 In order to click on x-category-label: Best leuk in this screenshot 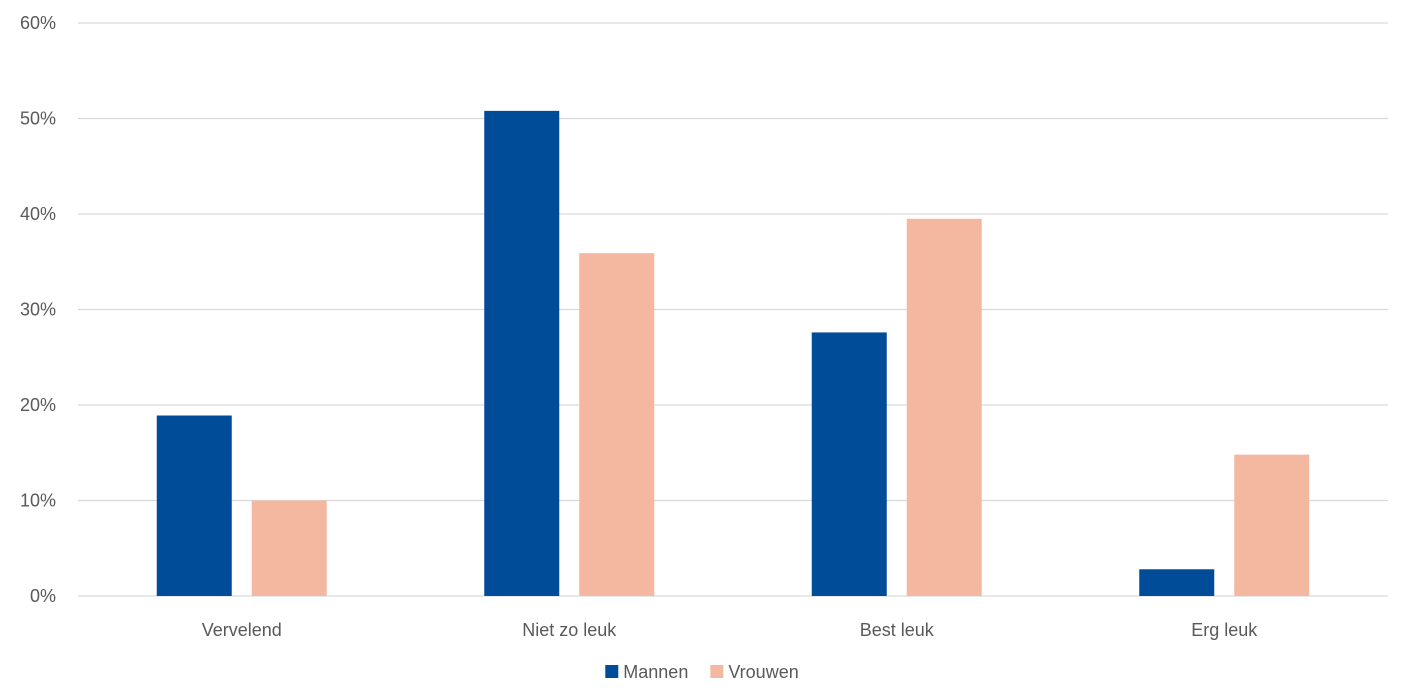, I will do `click(897, 630)`.